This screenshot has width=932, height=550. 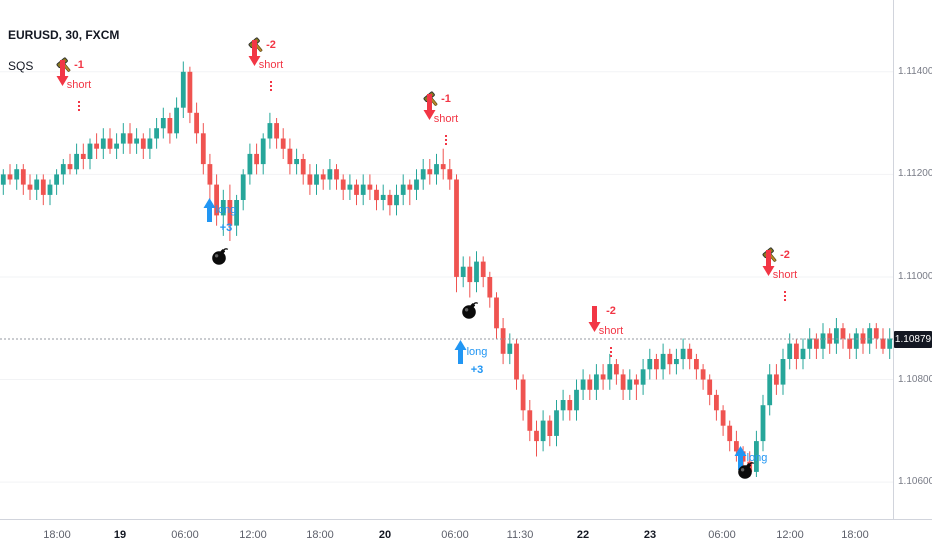 I want to click on time-axis-label: 11:30, so click(x=520, y=535).